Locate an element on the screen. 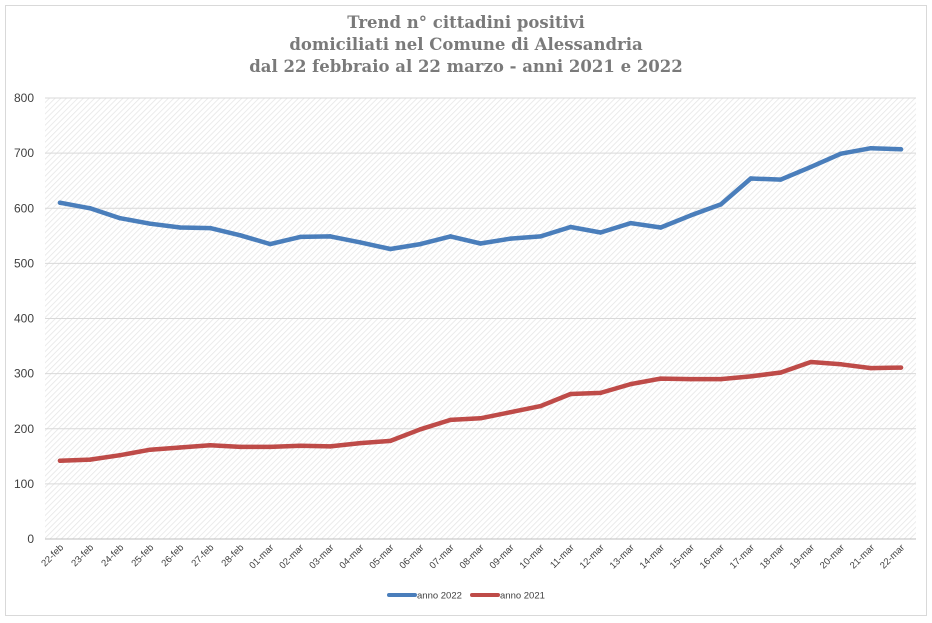 This screenshot has width=932, height=623. x-tick-label: 23-feb is located at coordinates (82, 555).